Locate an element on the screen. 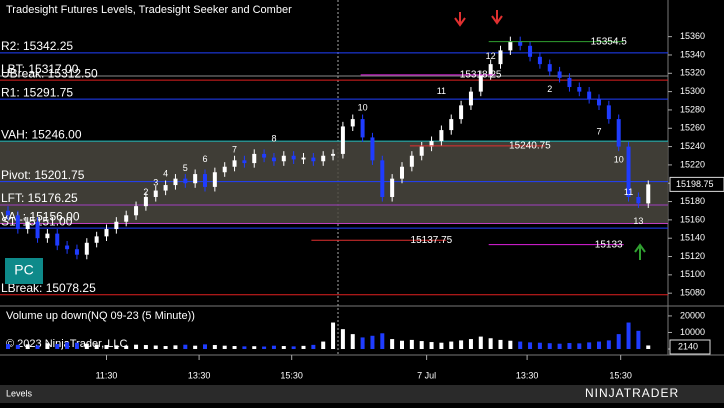 The height and width of the screenshot is (408, 724). volume-tick-label: 10000 is located at coordinates (692, 332).